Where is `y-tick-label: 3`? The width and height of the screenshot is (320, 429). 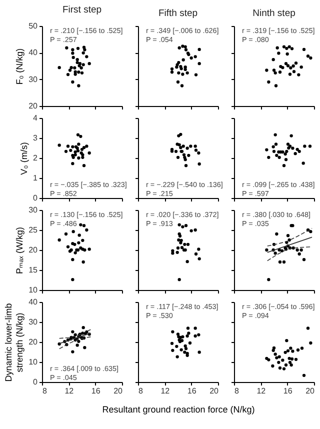
y-tick-label: 3 is located at coordinates (35, 138).